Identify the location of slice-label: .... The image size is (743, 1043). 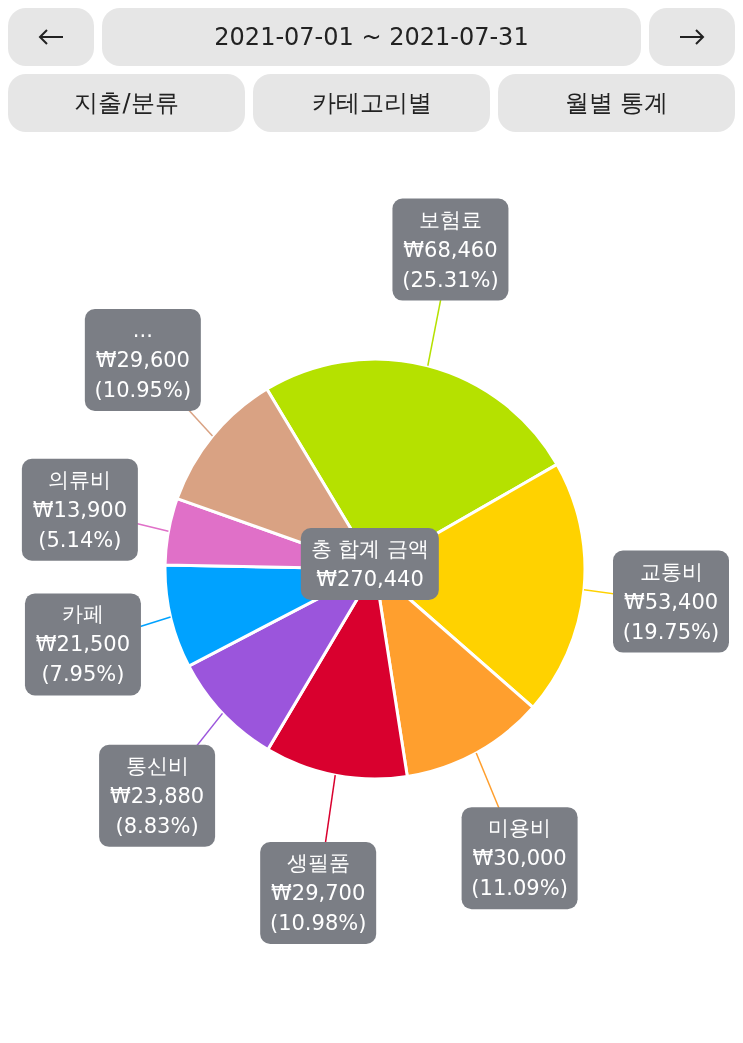
(142, 329).